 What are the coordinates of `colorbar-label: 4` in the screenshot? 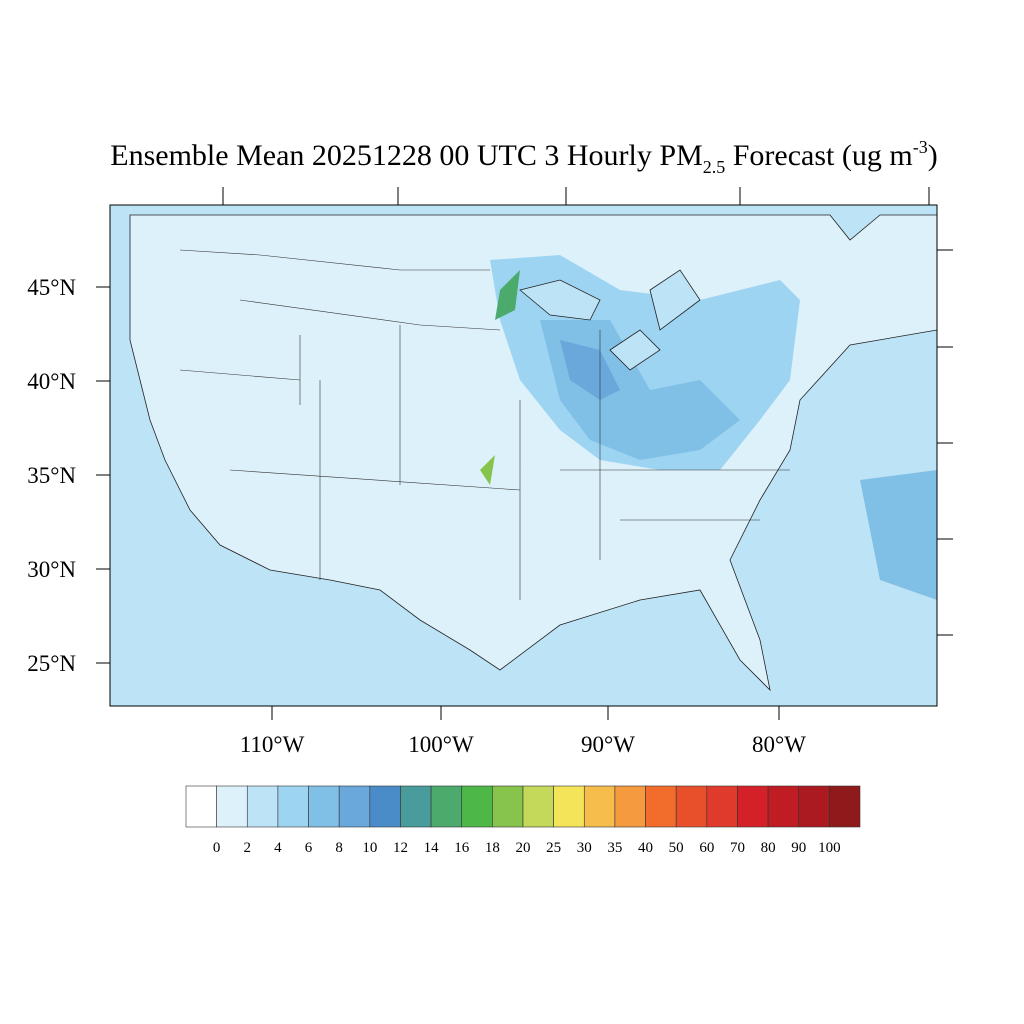 It's located at (278, 848).